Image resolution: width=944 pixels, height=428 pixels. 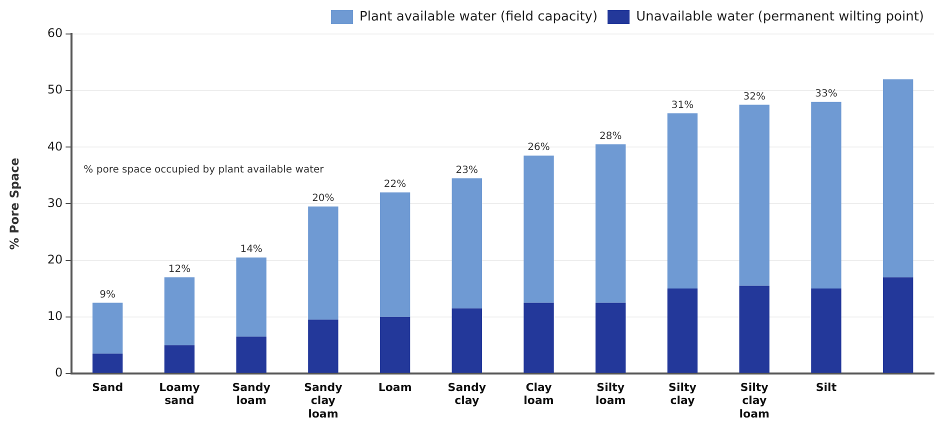 I want to click on data-label: 33%, so click(x=826, y=94).